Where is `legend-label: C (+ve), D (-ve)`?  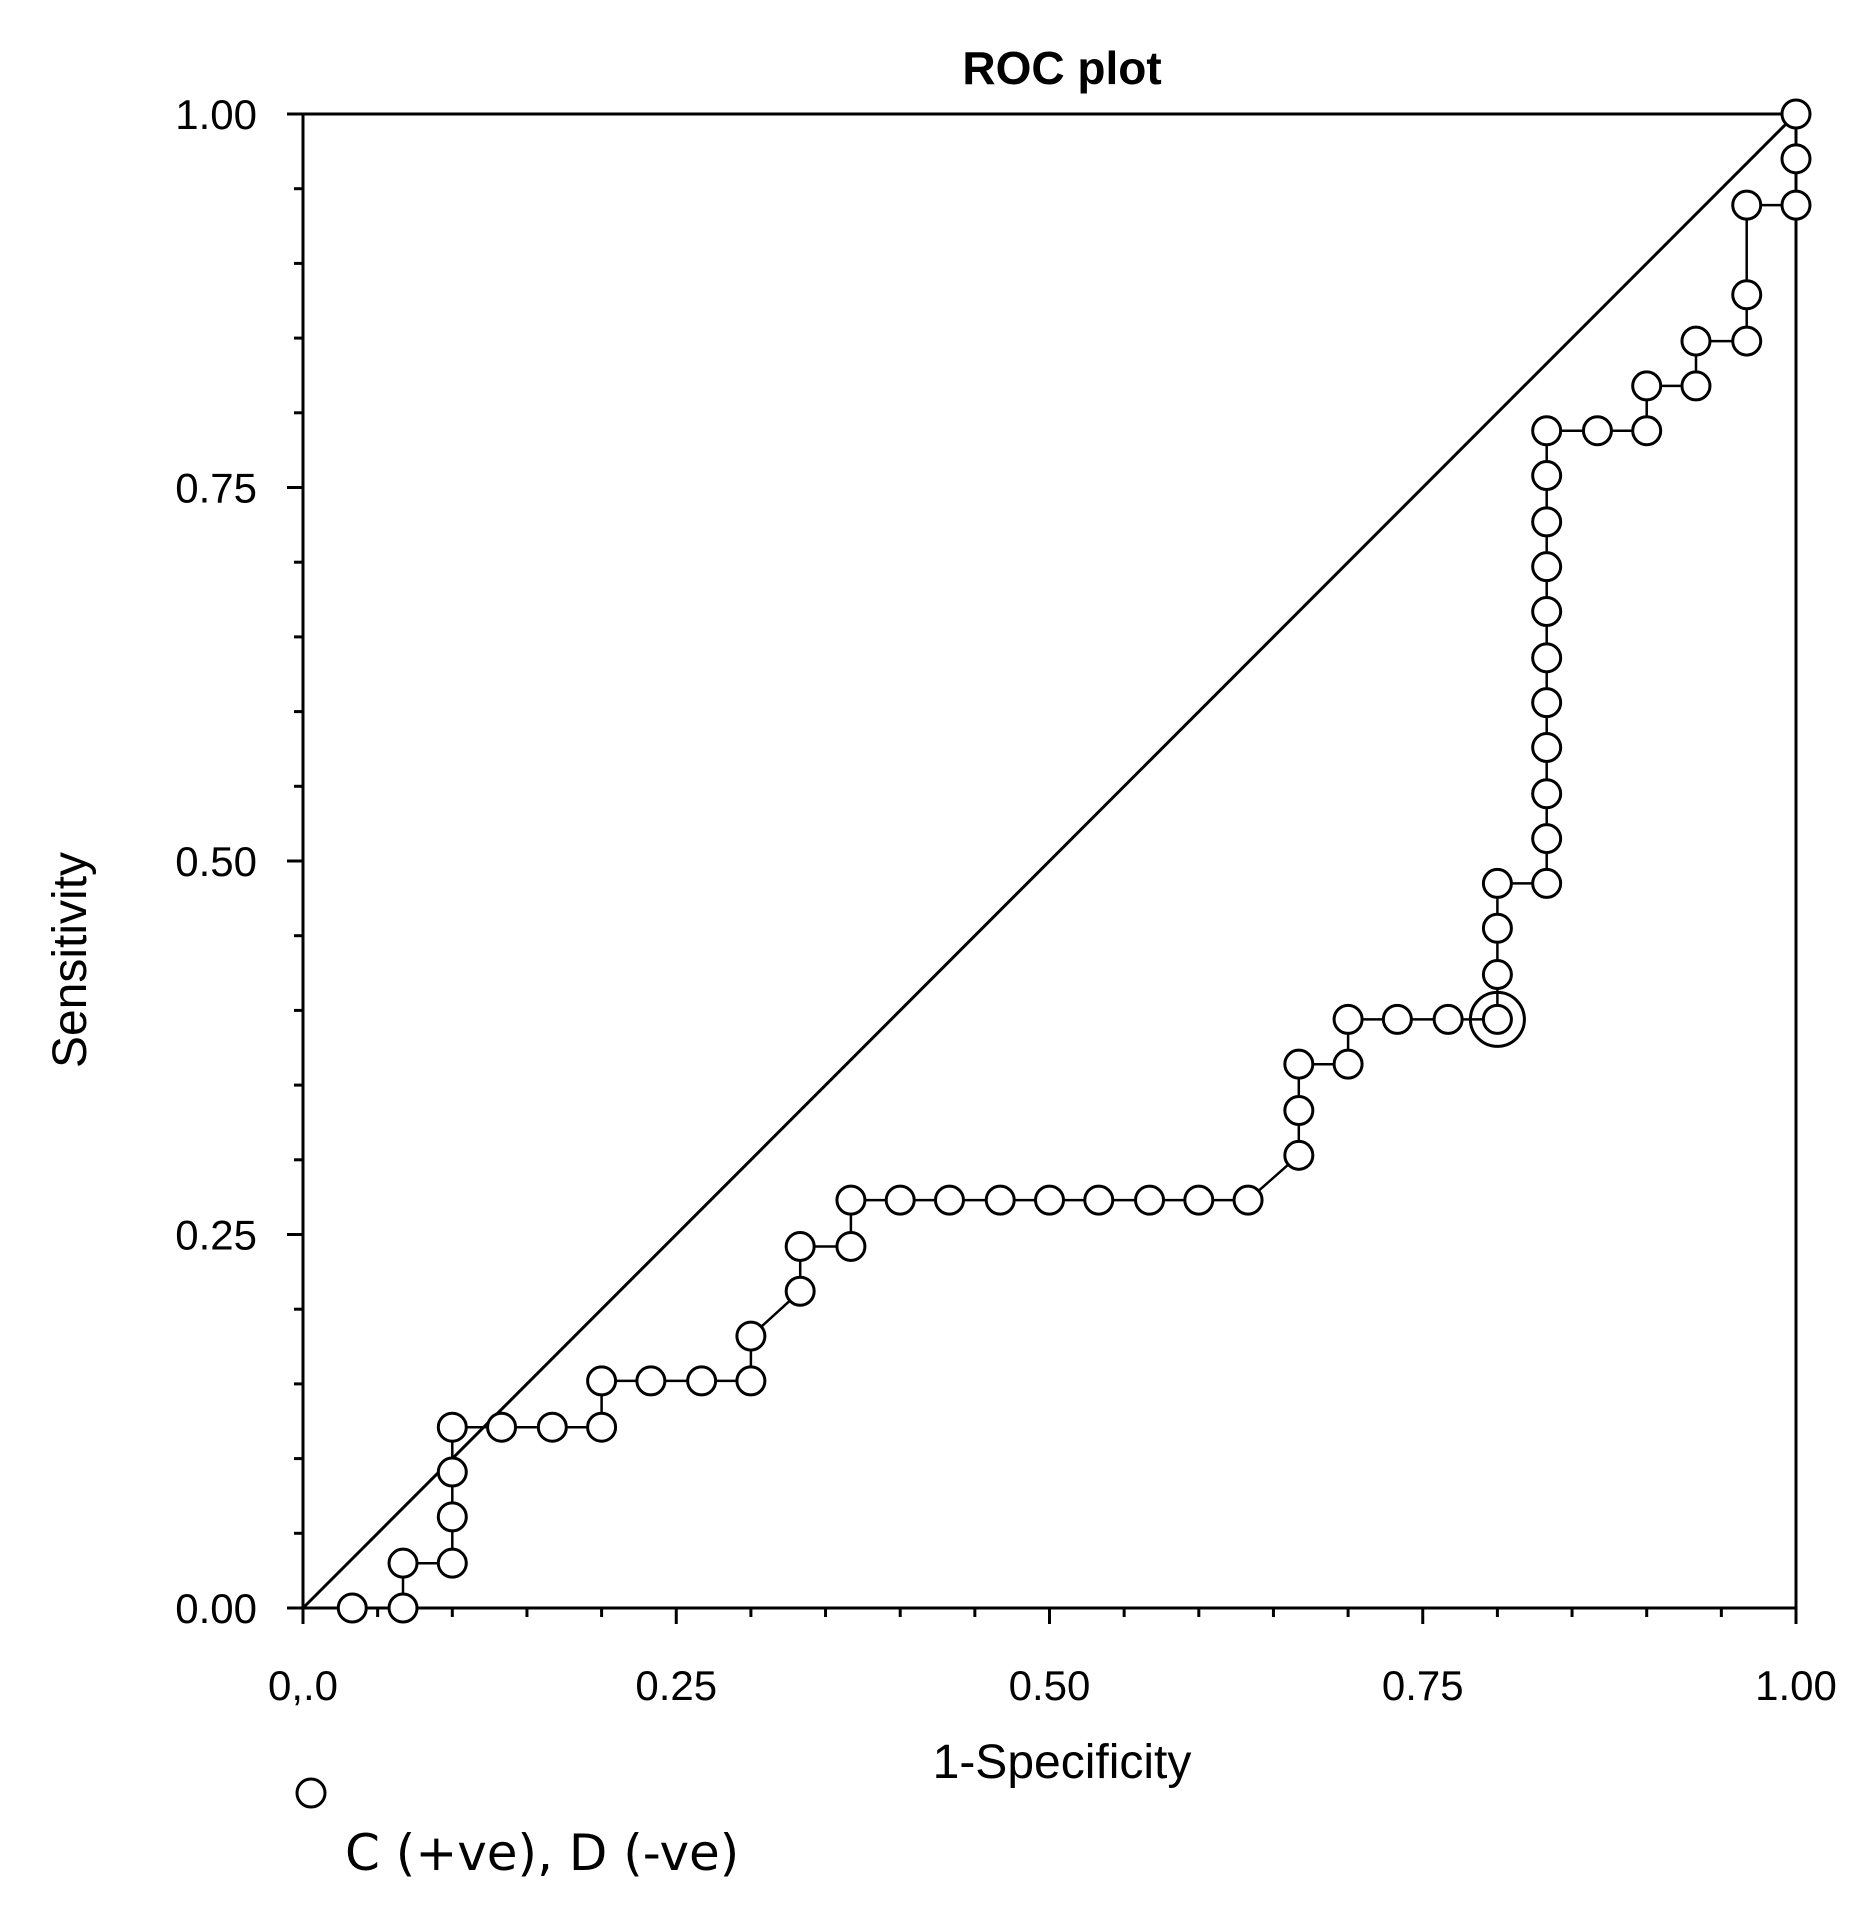 legend-label: C (+ve), D (-ve) is located at coordinates (542, 1853).